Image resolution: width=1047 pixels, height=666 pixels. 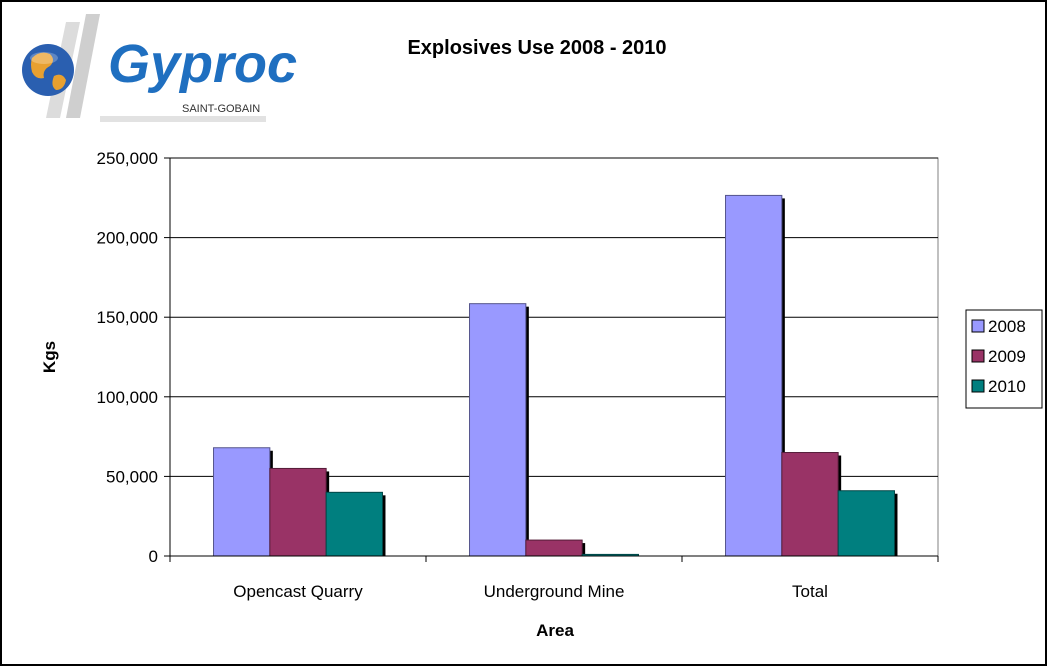 I want to click on legend-swatch-2010, so click(x=978, y=386).